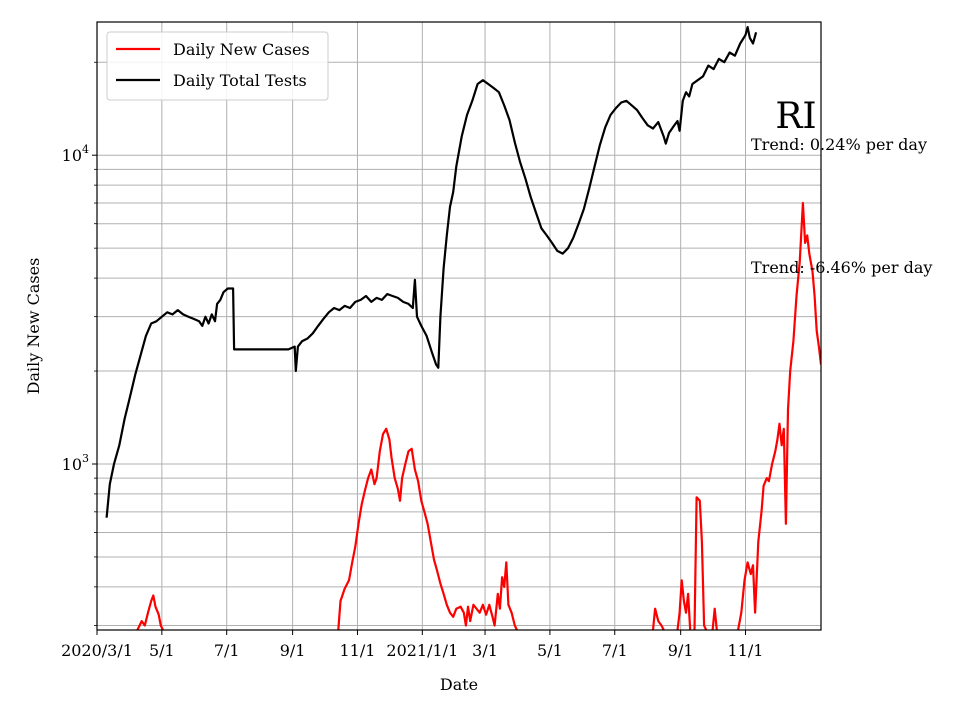  I want to click on x-tick-label: 2020/3/1, so click(97, 650).